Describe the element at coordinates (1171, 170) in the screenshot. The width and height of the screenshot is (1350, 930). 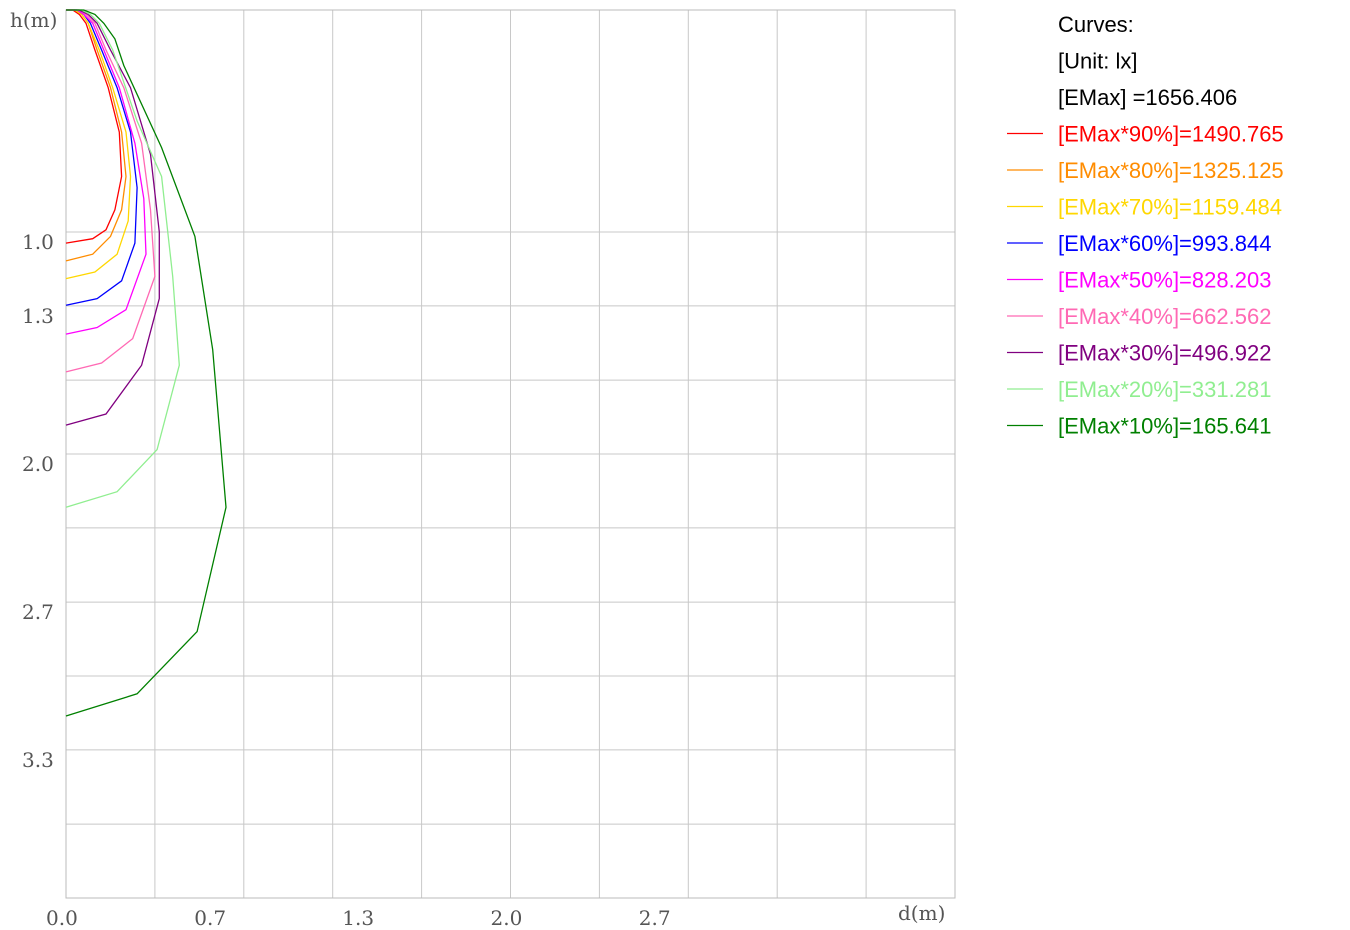
I see `legend-entry: [EMax*80%]=1325.125` at that location.